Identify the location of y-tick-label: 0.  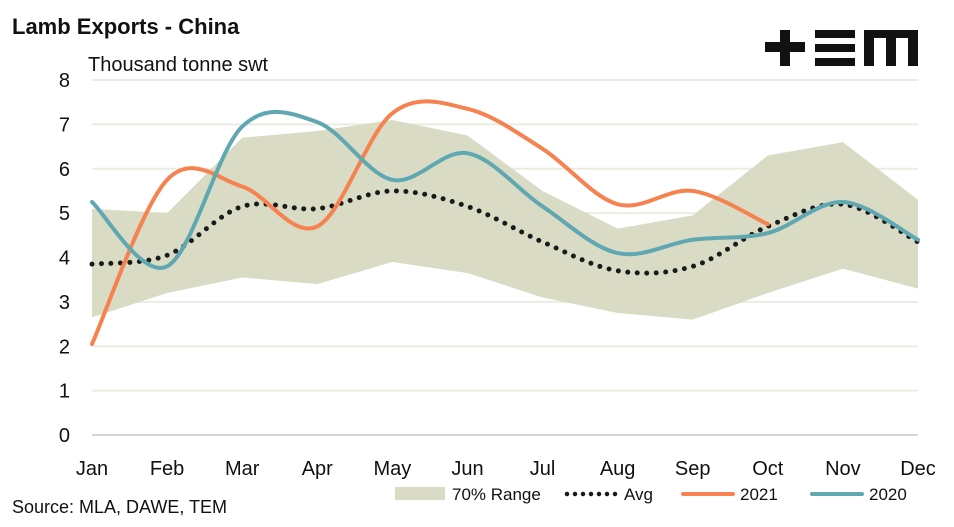
(64, 436).